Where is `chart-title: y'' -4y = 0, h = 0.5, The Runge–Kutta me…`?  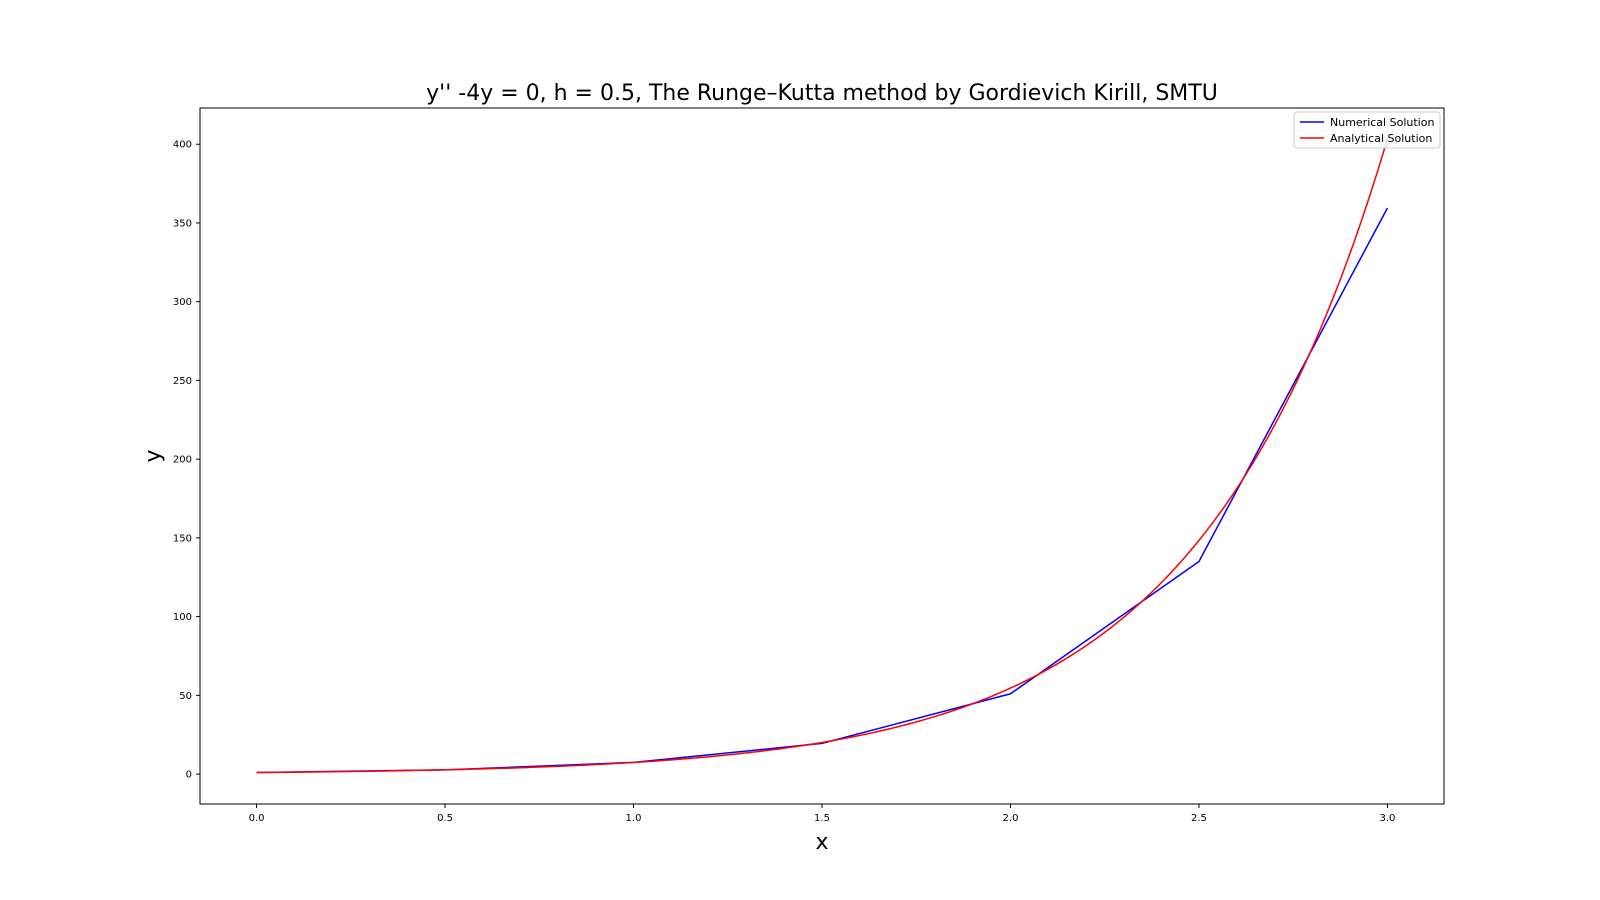
chart-title: y'' -4y = 0, h = 0.5, The Runge–Kutta me… is located at coordinates (822, 93).